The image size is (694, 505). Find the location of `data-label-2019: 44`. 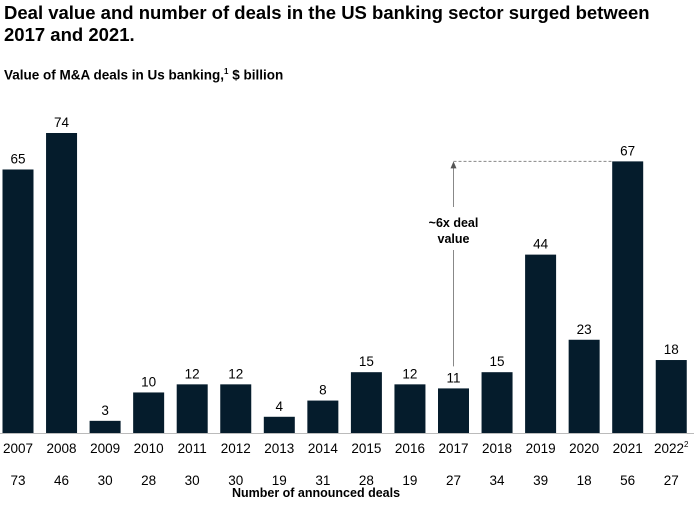

data-label-2019: 44 is located at coordinates (541, 244).